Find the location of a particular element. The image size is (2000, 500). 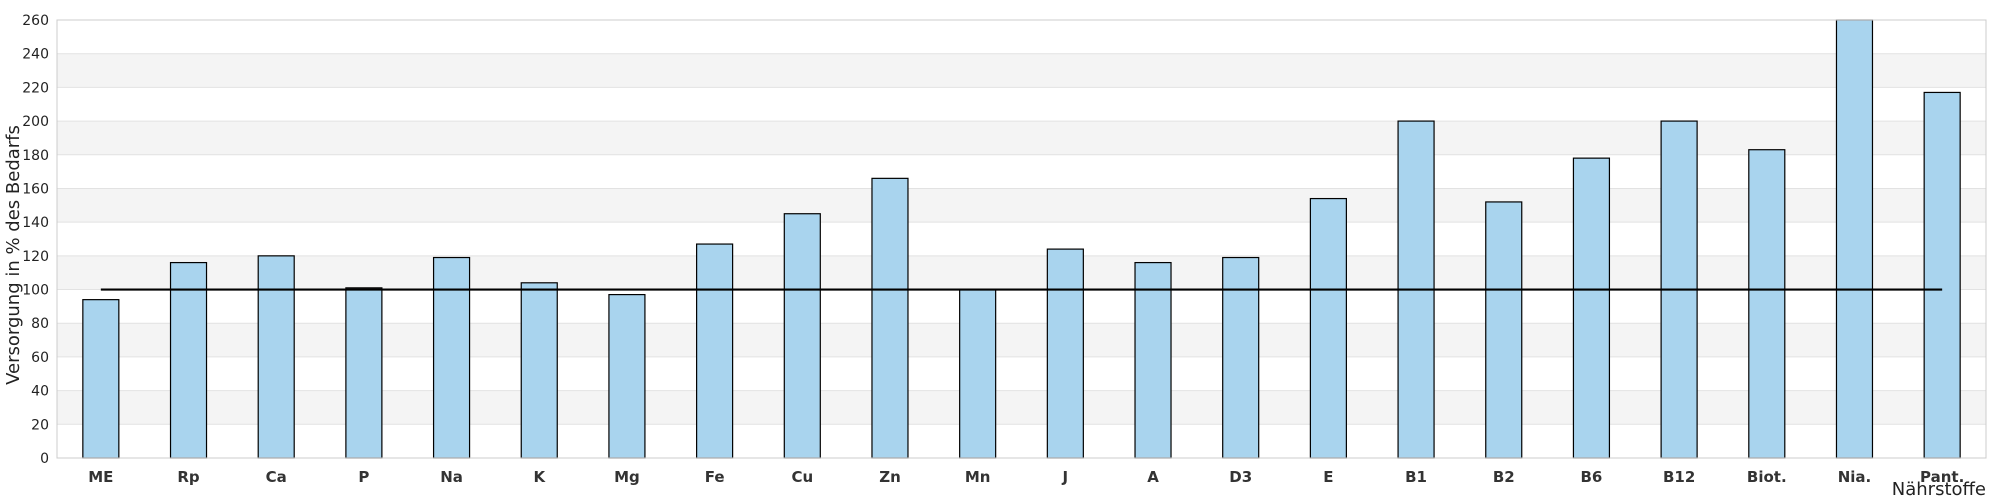

bar-e is located at coordinates (1328, 328).